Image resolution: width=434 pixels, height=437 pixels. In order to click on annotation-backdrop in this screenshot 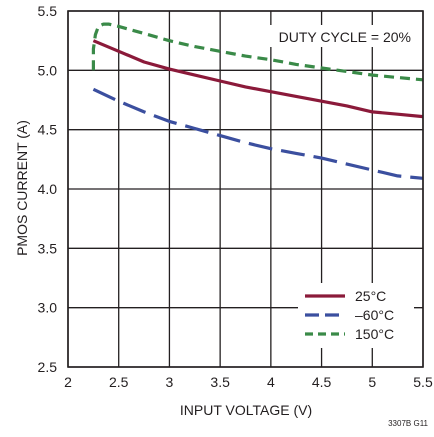, I will do `click(336, 36)`.